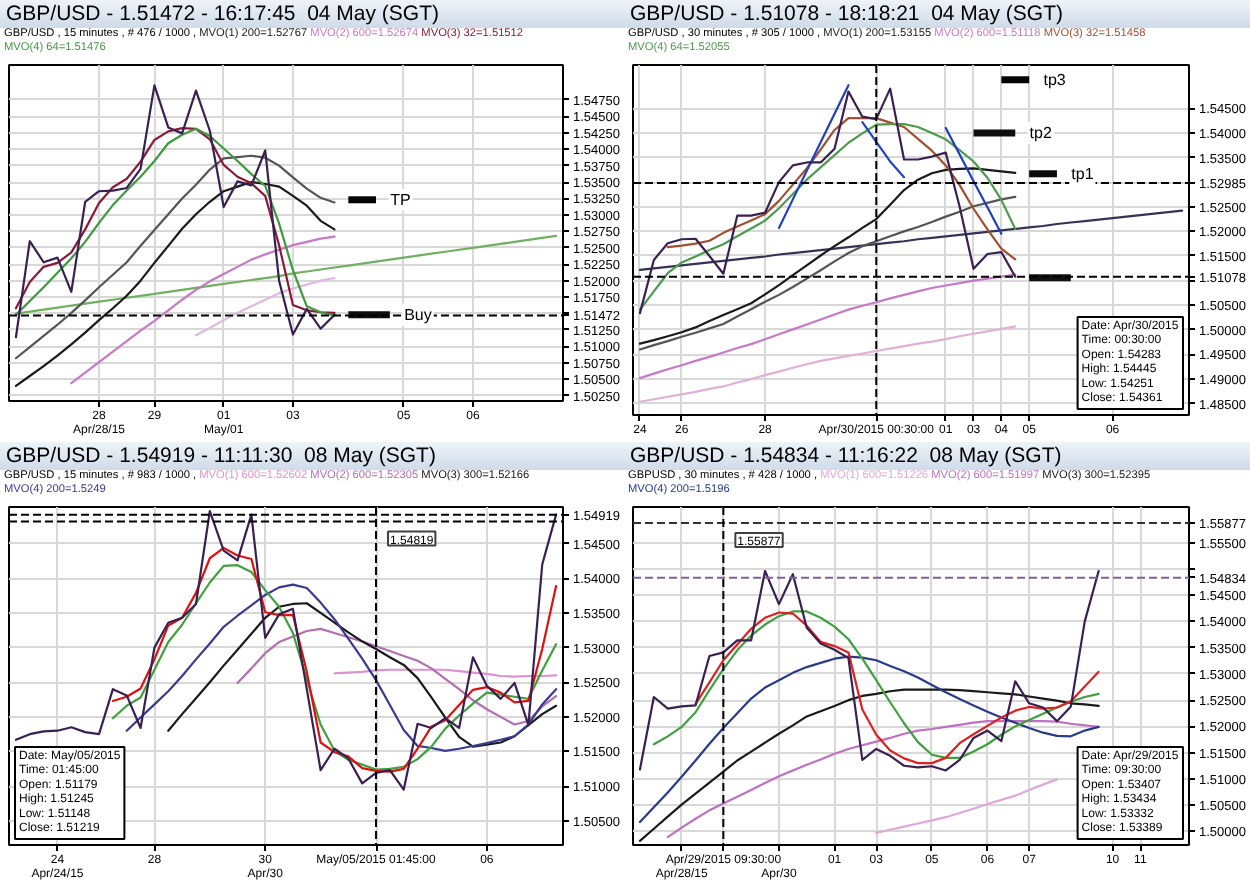  What do you see at coordinates (1083, 173) in the screenshot?
I see `annotation: tp1` at bounding box center [1083, 173].